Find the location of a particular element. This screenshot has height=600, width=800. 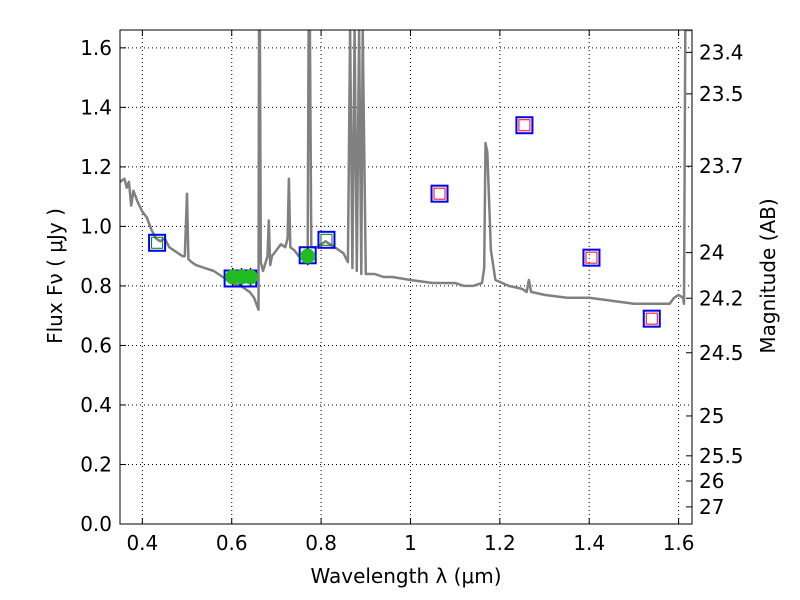

y2-tick-label: 24 is located at coordinates (711, 253).